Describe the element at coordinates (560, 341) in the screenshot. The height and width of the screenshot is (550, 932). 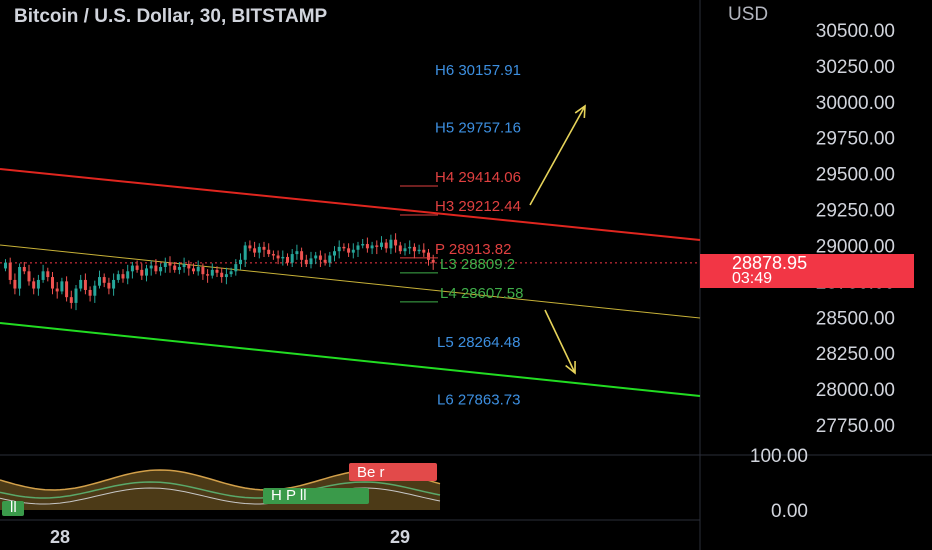
I see `arrow-shaft` at that location.